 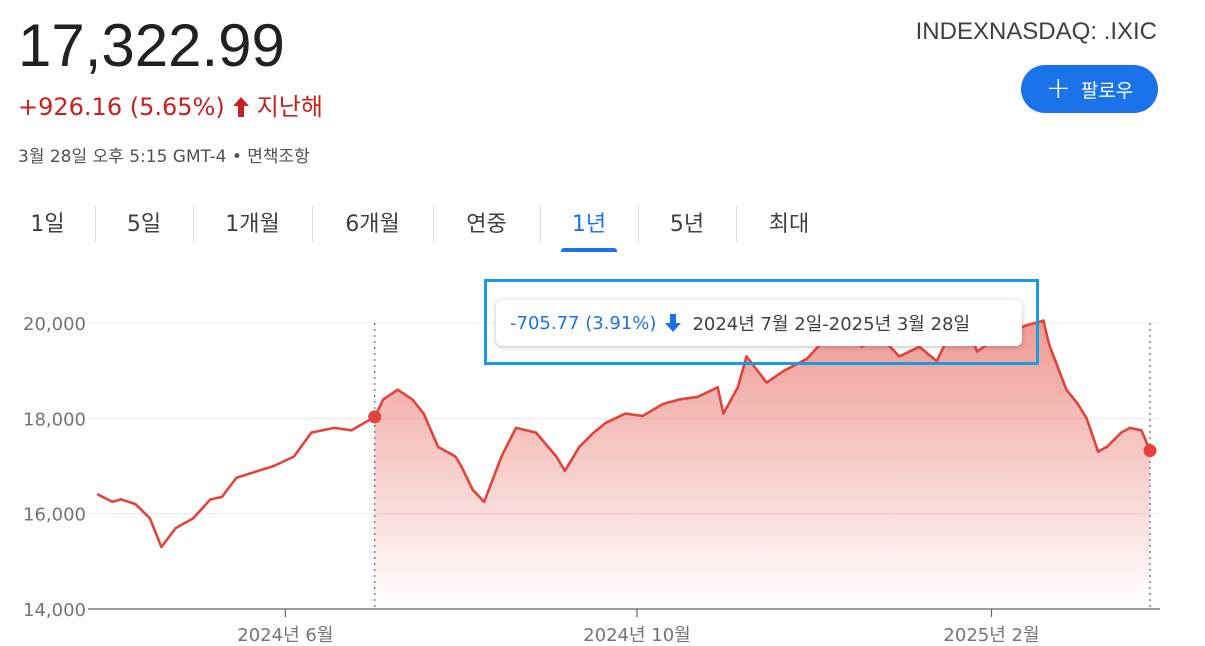 What do you see at coordinates (47, 224) in the screenshot?
I see `tab-1d: 1일` at bounding box center [47, 224].